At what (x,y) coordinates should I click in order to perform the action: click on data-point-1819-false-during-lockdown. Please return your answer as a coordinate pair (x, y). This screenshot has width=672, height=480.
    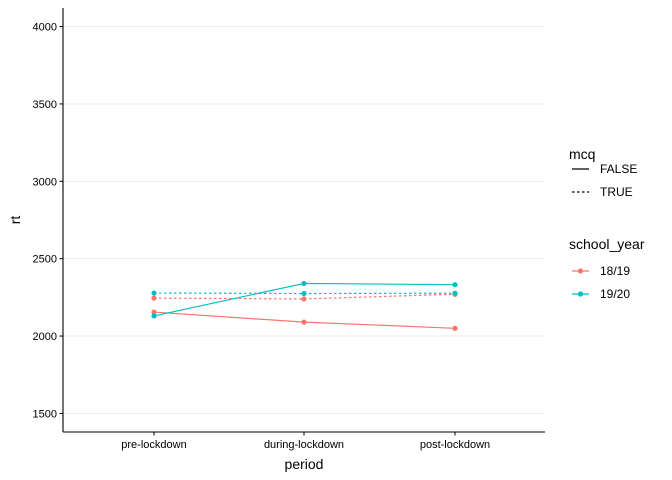
    Looking at the image, I should click on (304, 322).